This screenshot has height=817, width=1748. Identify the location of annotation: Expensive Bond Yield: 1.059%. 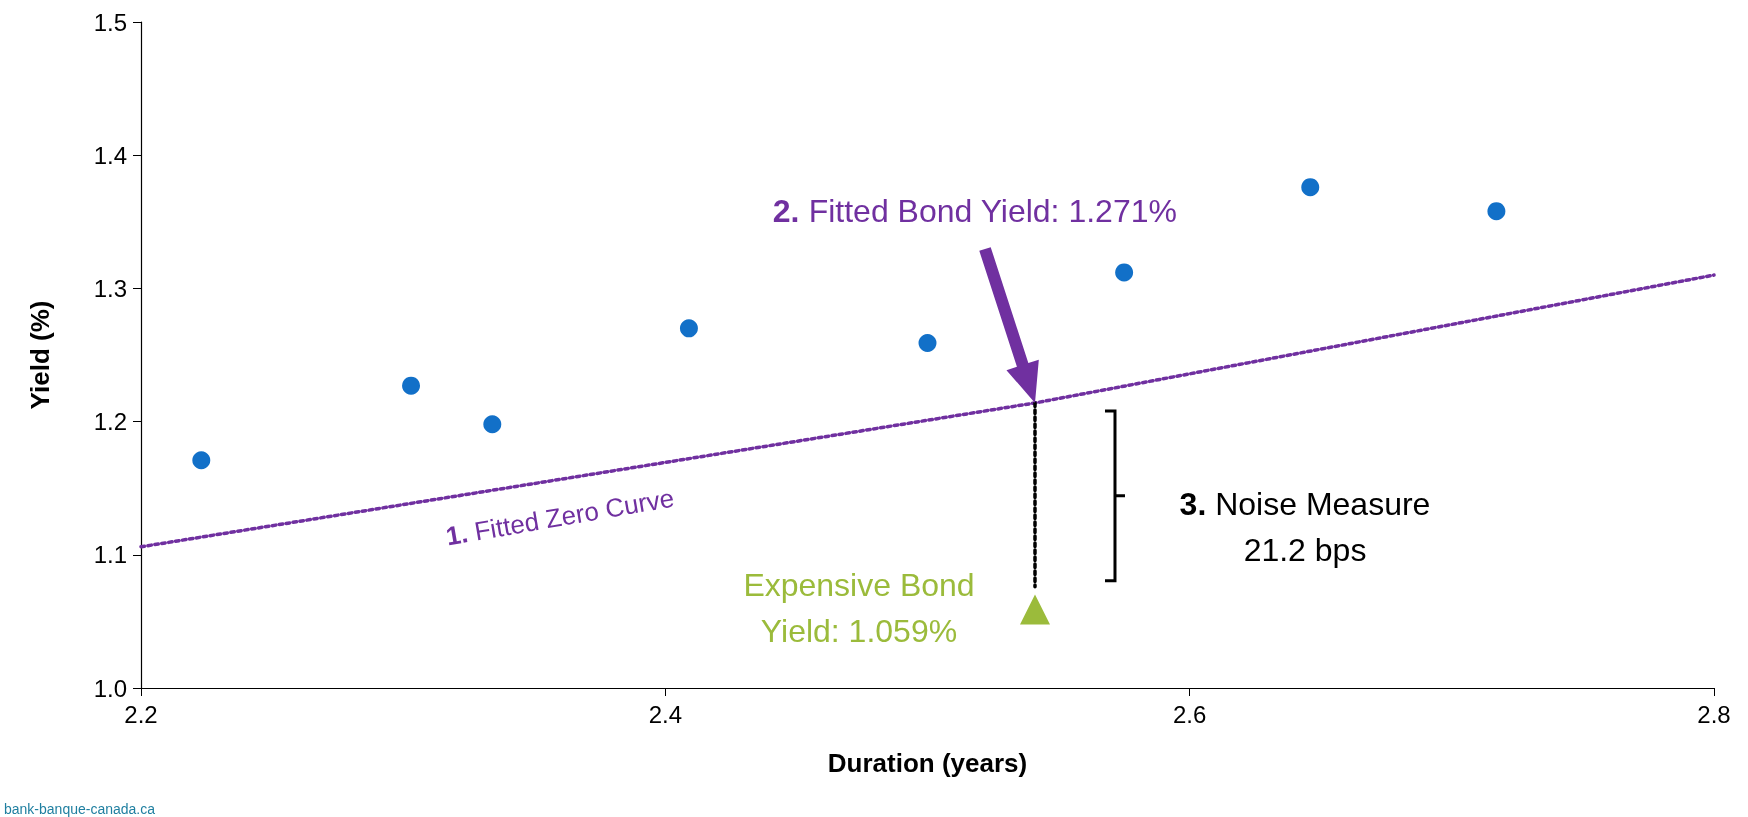
(859, 608).